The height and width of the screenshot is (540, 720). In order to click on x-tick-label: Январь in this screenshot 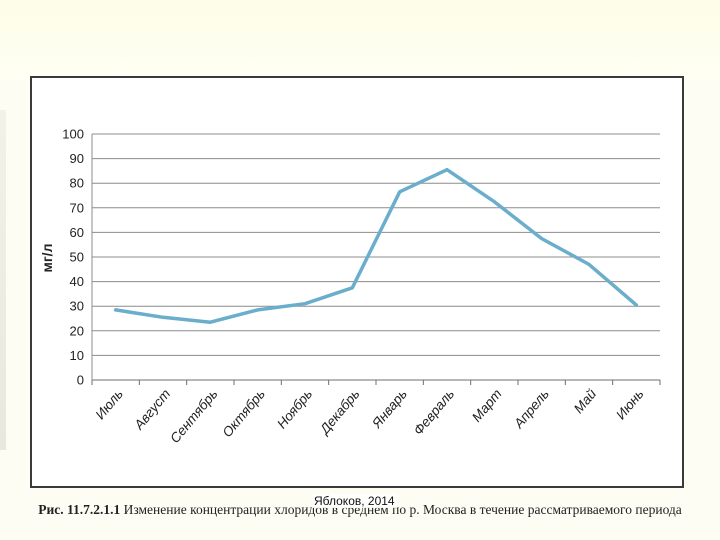, I will do `click(389, 408)`.